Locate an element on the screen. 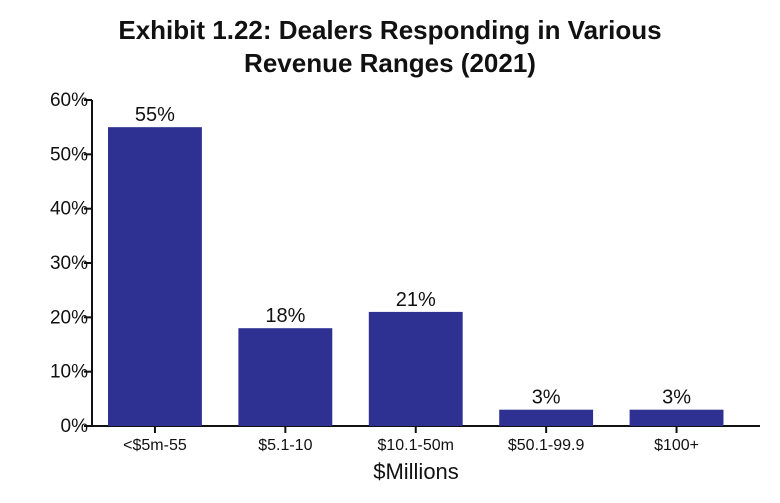  y-tick-label: 30% is located at coordinates (69, 263).